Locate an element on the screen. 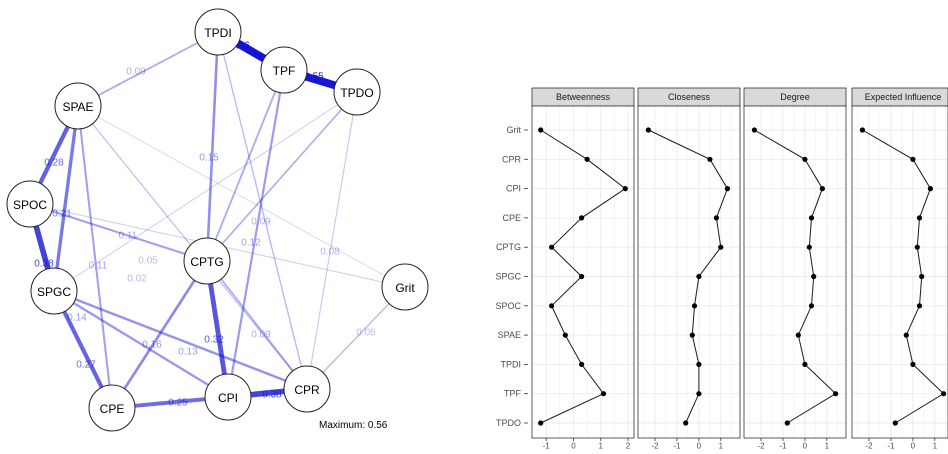 This screenshot has height=454, width=948. edge-spae-spgc is located at coordinates (66, 198).